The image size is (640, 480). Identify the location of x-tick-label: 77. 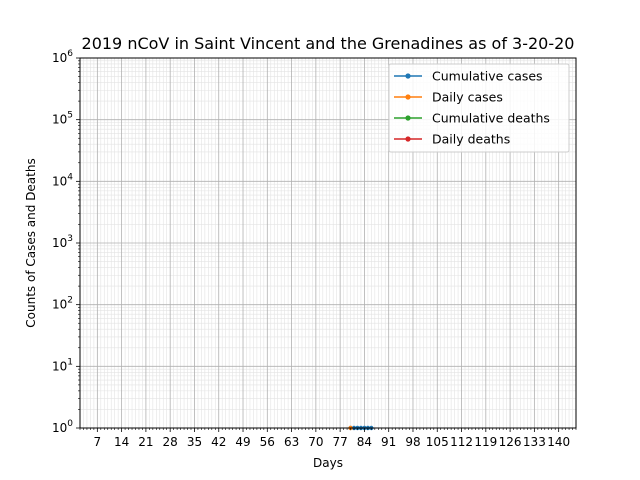
(339, 442).